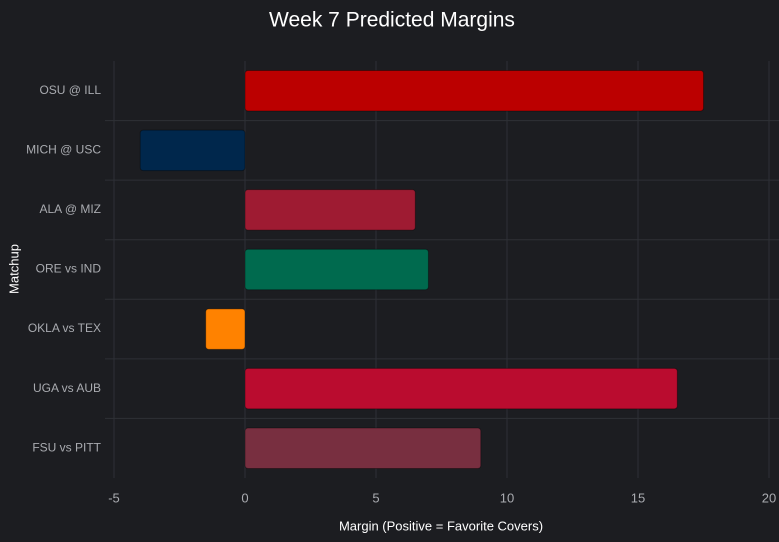 The height and width of the screenshot is (542, 779). Describe the element at coordinates (507, 497) in the screenshot. I see `x-tick-label: 10` at that location.